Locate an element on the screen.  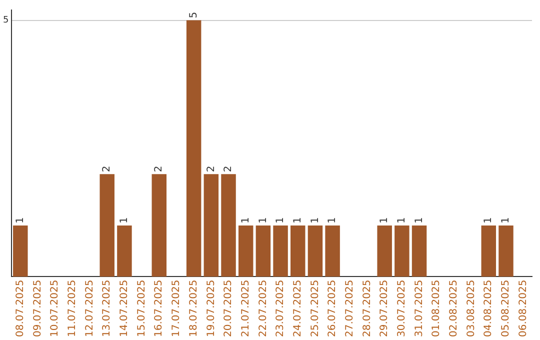
x-tick-label: 01.08.2025 is located at coordinates (436, 309).